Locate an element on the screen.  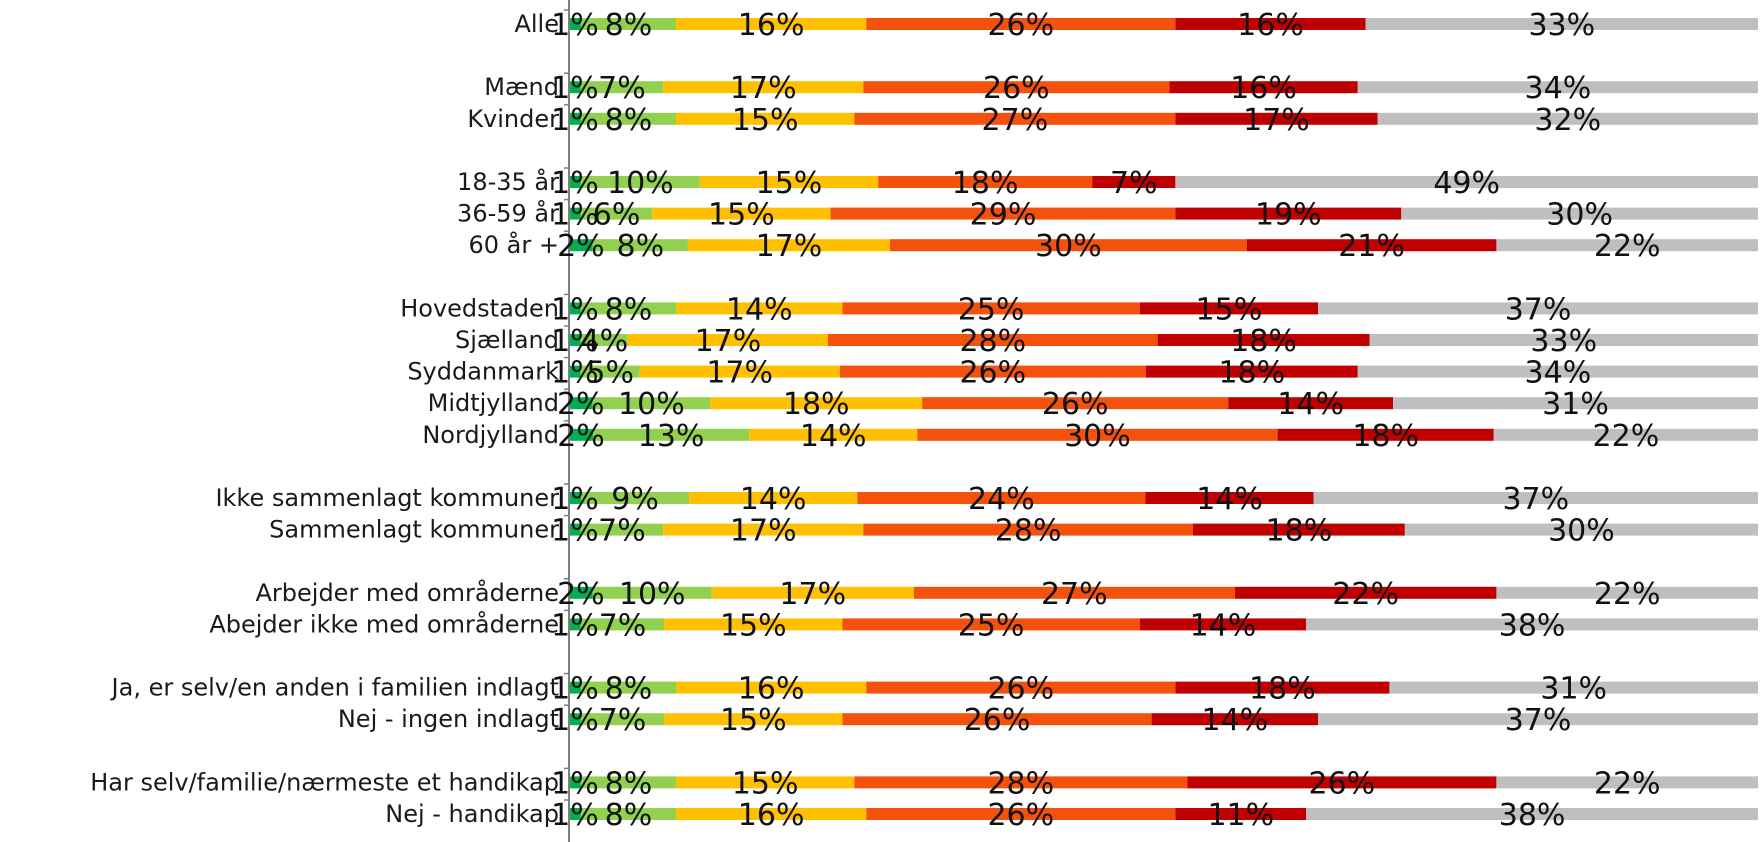
data-label: 31% is located at coordinates (1575, 404).